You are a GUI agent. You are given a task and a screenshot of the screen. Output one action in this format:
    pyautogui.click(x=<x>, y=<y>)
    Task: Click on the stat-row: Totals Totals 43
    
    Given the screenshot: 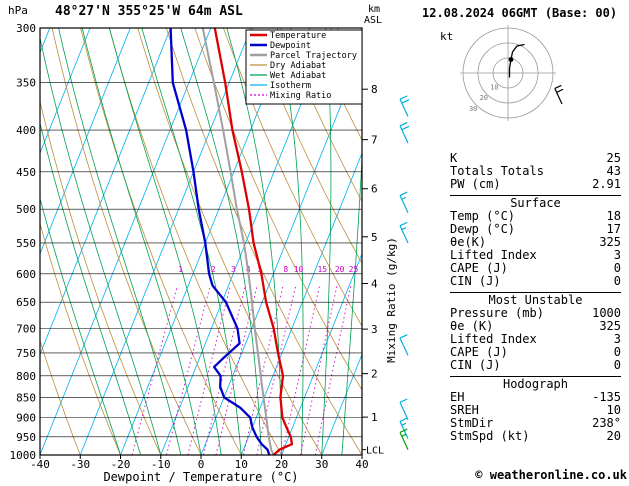 What is the action you would take?
    pyautogui.click(x=535, y=171)
    